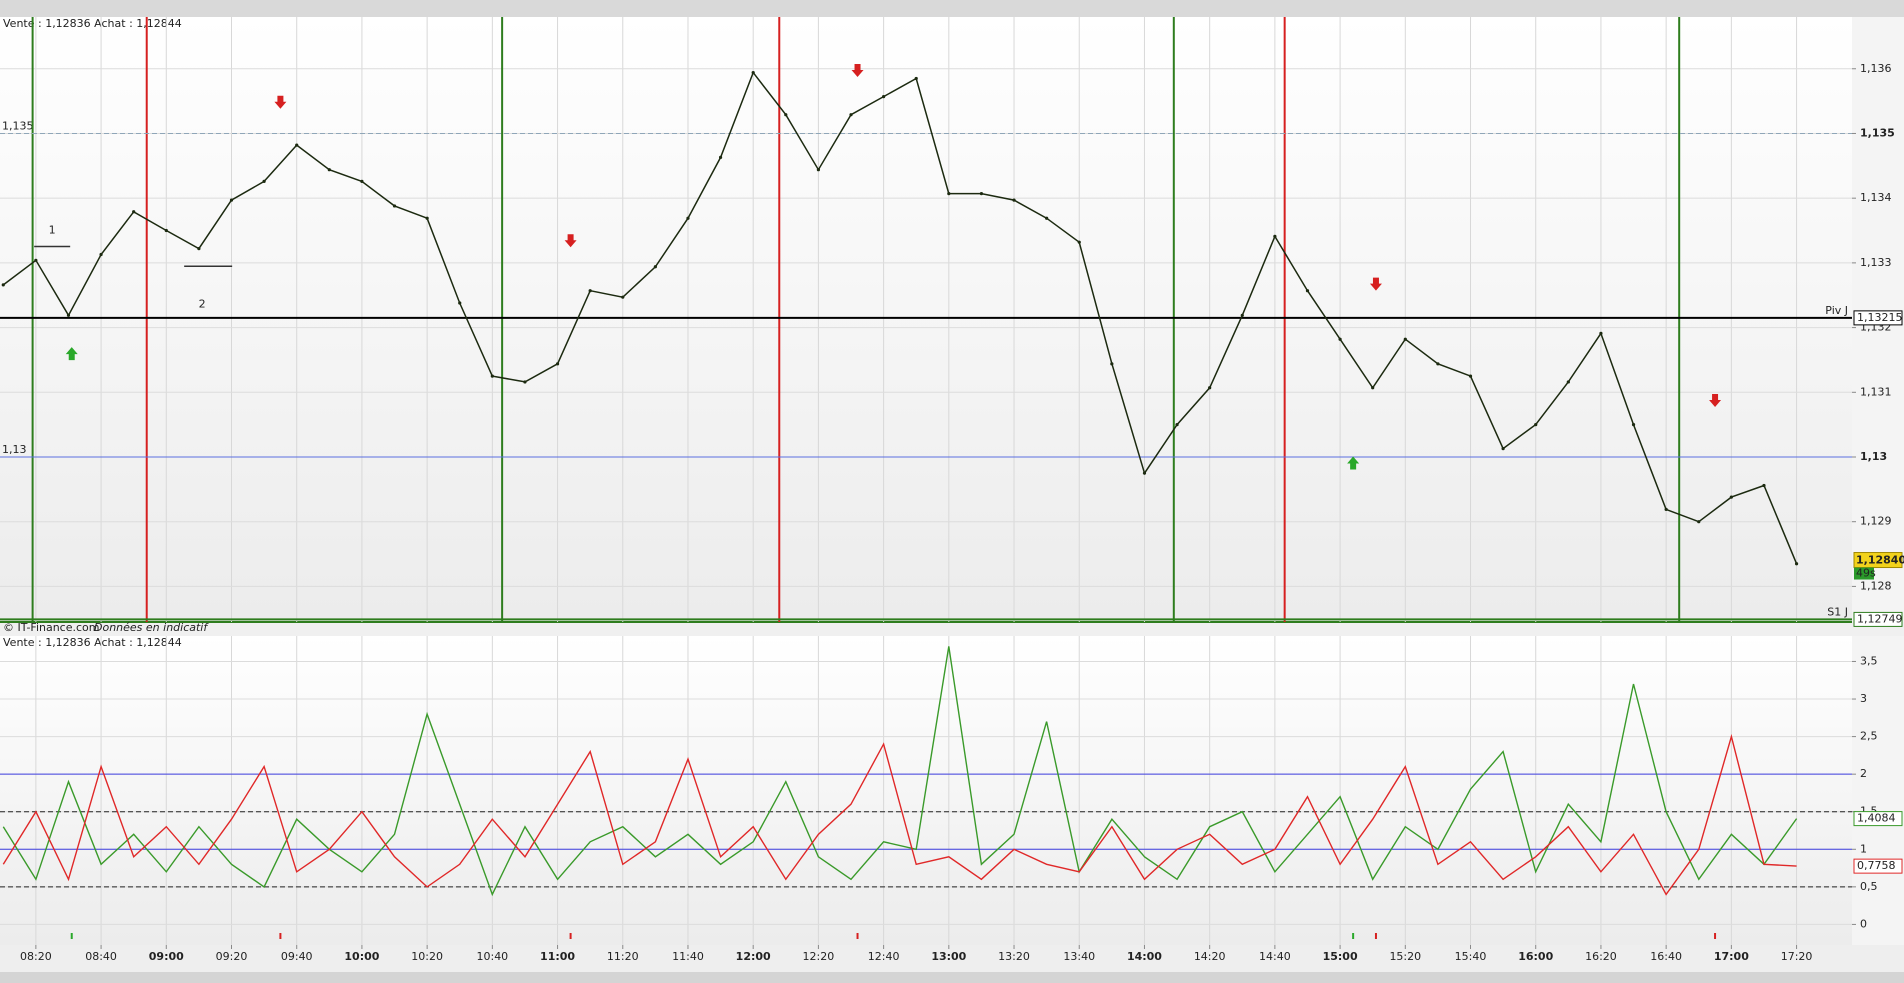  What do you see at coordinates (1079, 956) in the screenshot?
I see `x-tick-label: 13:40` at bounding box center [1079, 956].